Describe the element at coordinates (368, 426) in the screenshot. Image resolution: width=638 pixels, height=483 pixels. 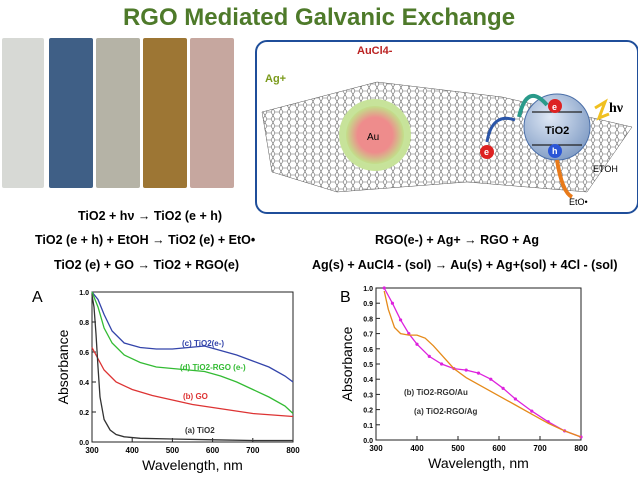
I see `y-tick-label: 0.1` at that location.